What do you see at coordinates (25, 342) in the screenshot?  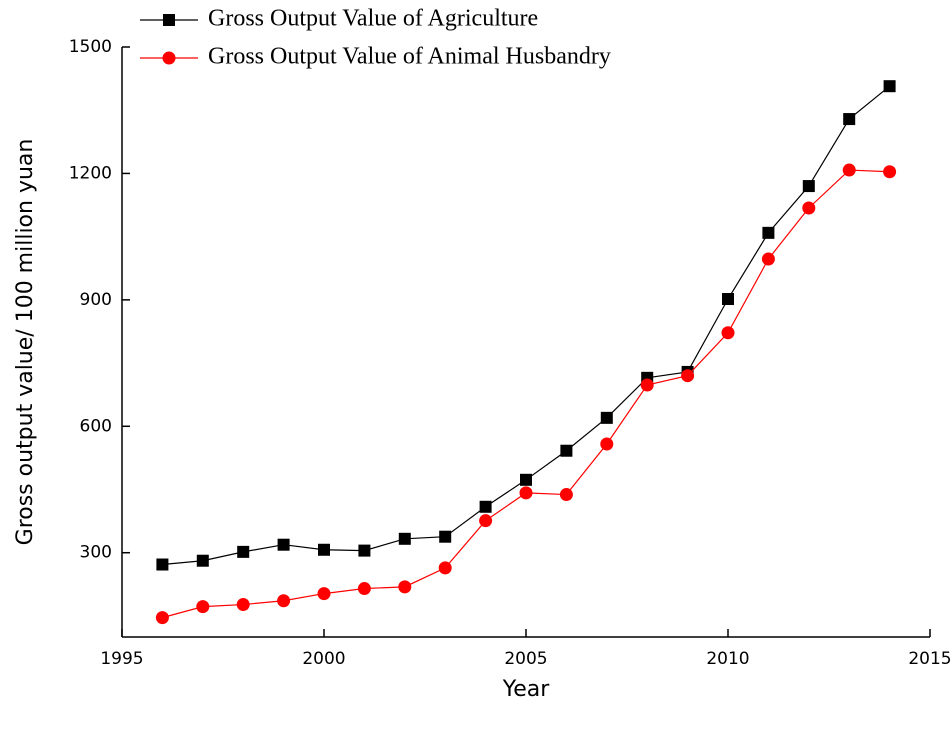 I see `y-axis-title: Gross output value/ 100 million yuan` at bounding box center [25, 342].